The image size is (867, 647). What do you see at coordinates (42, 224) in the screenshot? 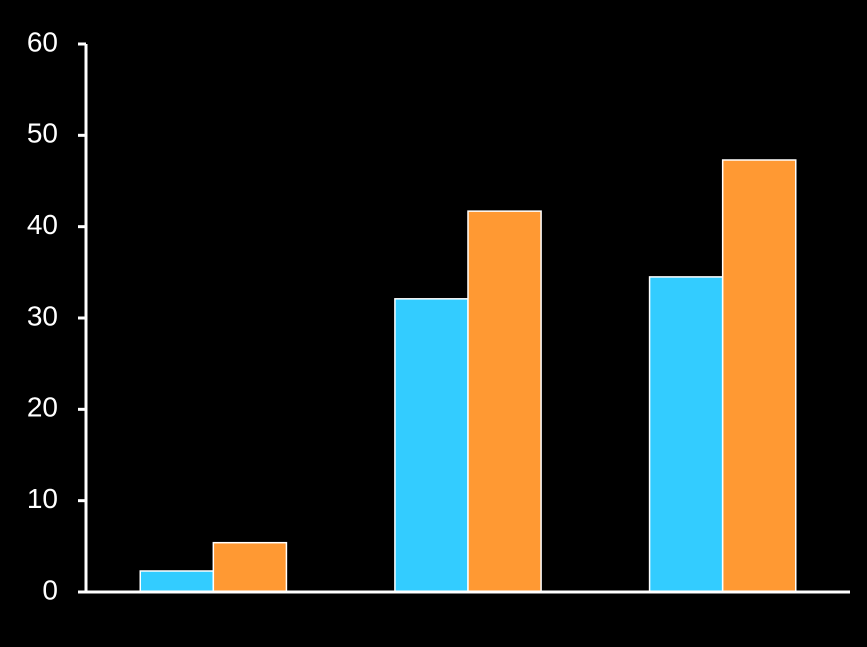
I see `y-tick-label: 40` at bounding box center [42, 224].